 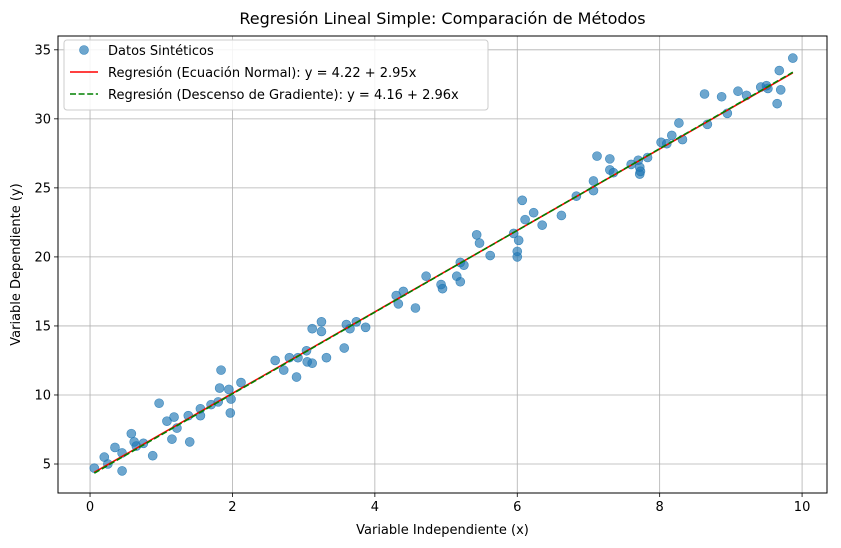 What do you see at coordinates (42, 50) in the screenshot?
I see `y-tick-label: 35` at bounding box center [42, 50].